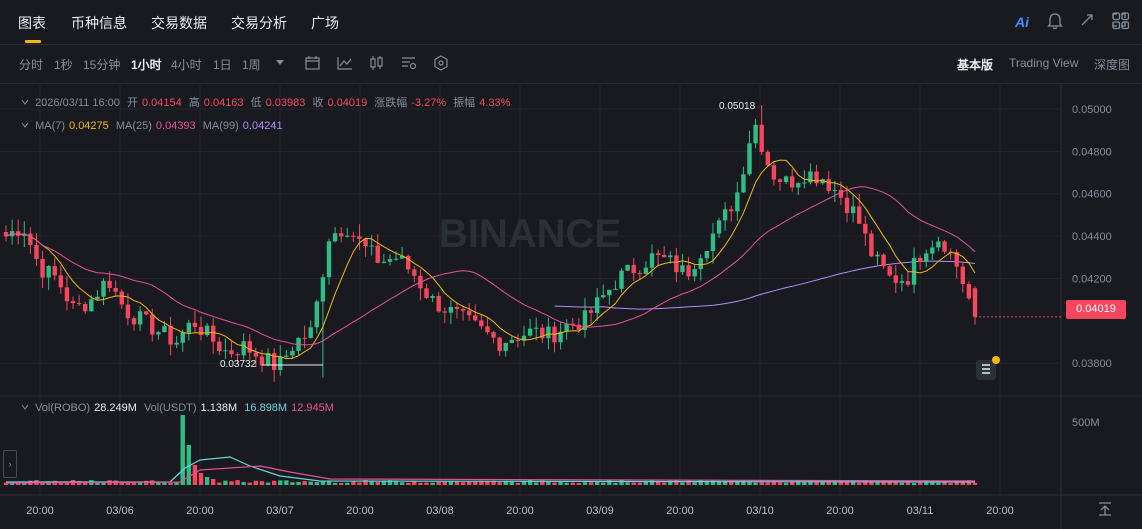 The image size is (1142, 529). Describe the element at coordinates (146, 65) in the screenshot. I see `timeframe-1h: 1小时` at that location.